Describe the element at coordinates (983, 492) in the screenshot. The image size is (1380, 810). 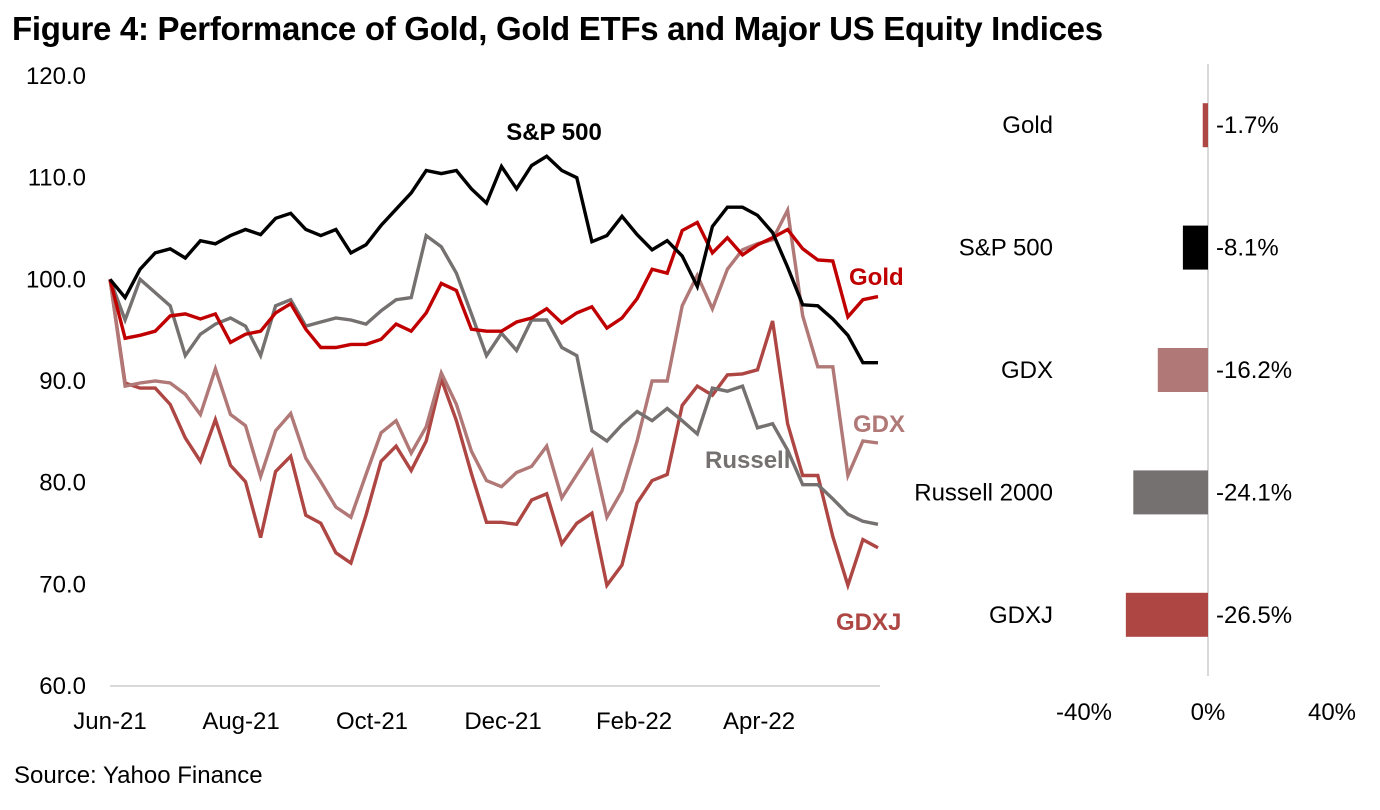
I see `bar-category-label: Russell 2000` at that location.